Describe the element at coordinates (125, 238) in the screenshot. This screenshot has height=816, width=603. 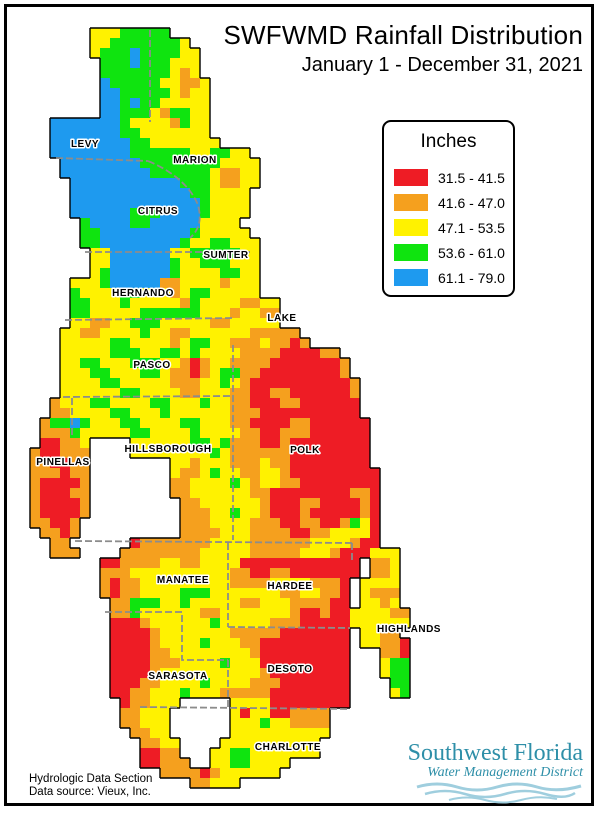
I see `rainfall-cells-B` at that location.